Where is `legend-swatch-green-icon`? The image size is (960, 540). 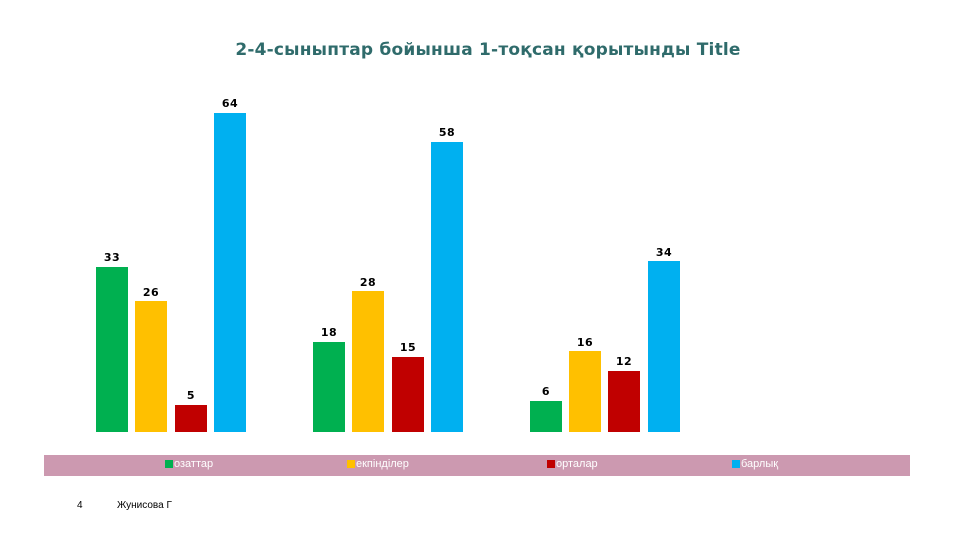 legend-swatch-green-icon is located at coordinates (169, 464).